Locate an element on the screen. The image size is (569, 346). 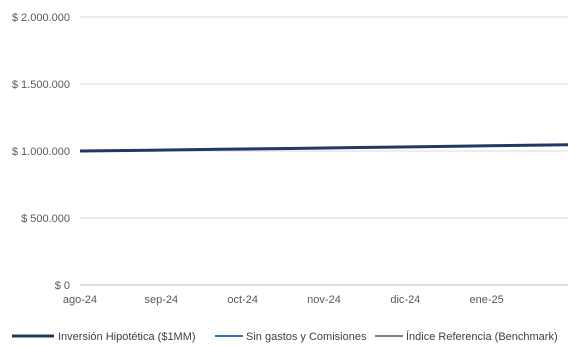
x-tick-label: nov-24 is located at coordinates (324, 300).